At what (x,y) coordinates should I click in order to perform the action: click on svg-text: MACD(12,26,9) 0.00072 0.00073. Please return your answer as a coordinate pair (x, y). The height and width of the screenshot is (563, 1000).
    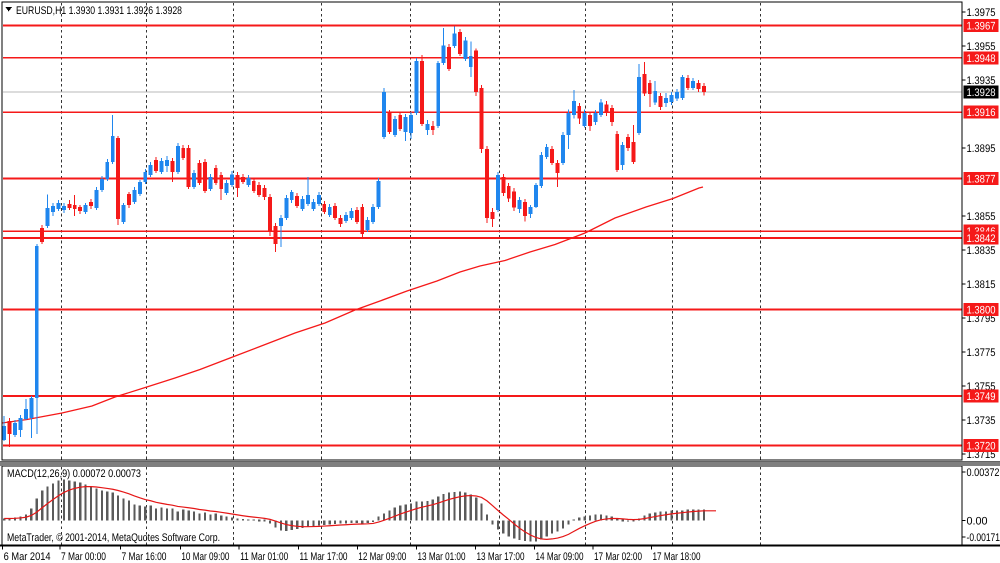
    Looking at the image, I should click on (74, 474).